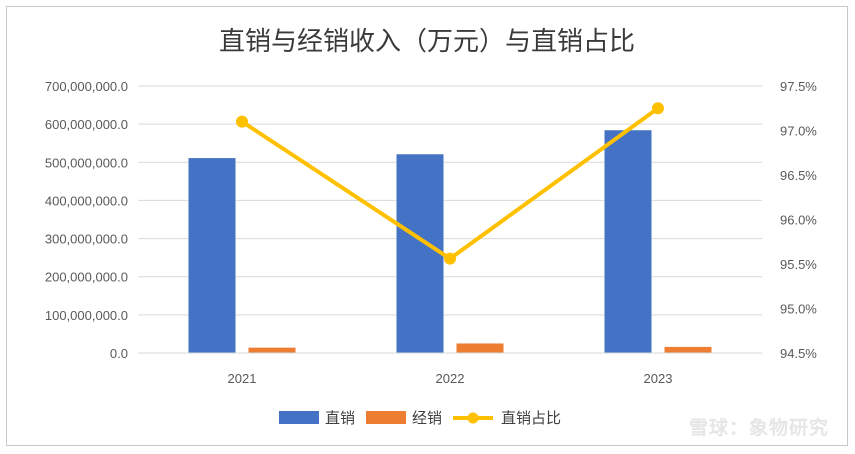  Describe the element at coordinates (450, 378) in the screenshot. I see `x-tick-label: 2022` at that location.